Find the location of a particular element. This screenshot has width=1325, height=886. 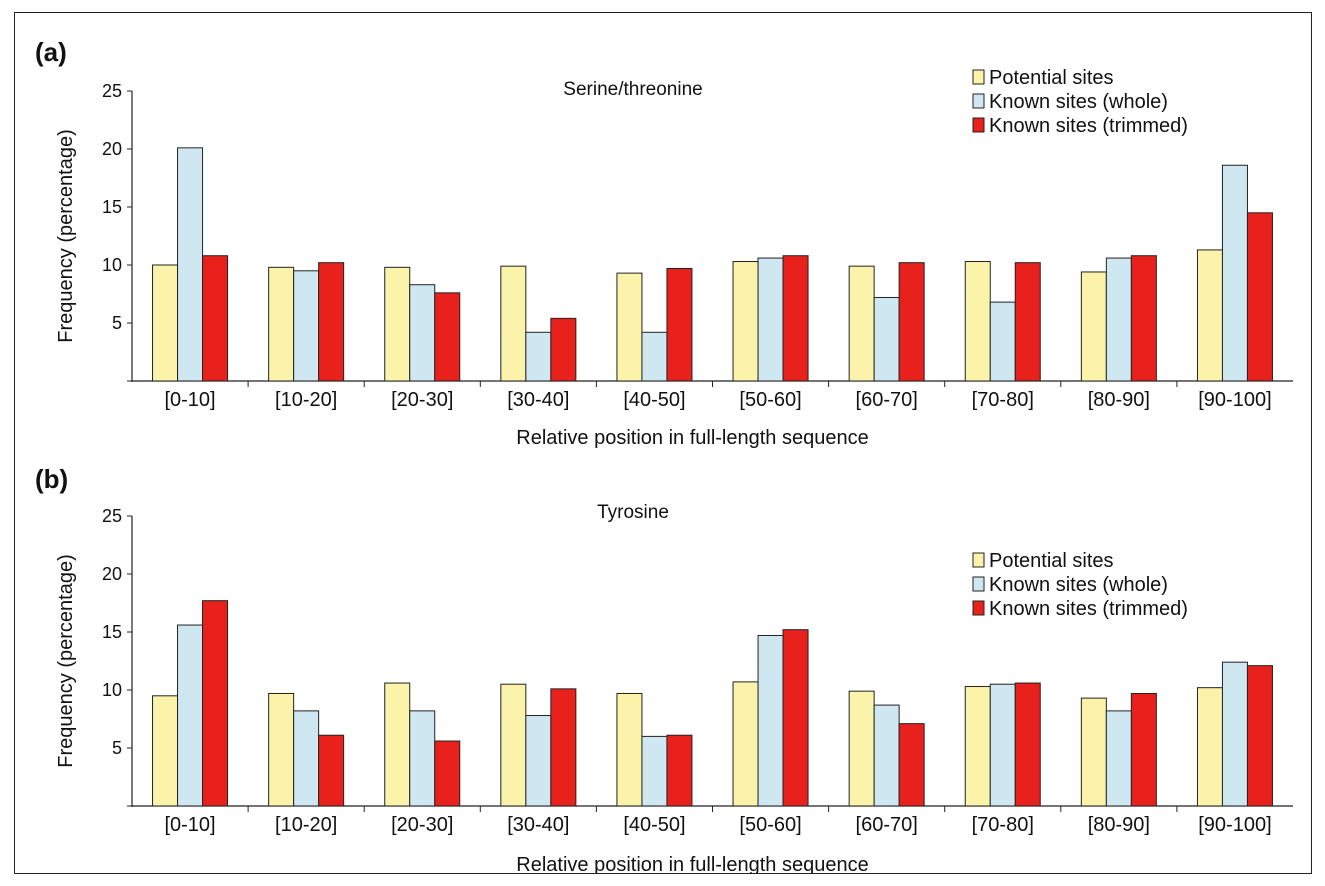

x-tick-label: [20-30] is located at coordinates (422, 825).